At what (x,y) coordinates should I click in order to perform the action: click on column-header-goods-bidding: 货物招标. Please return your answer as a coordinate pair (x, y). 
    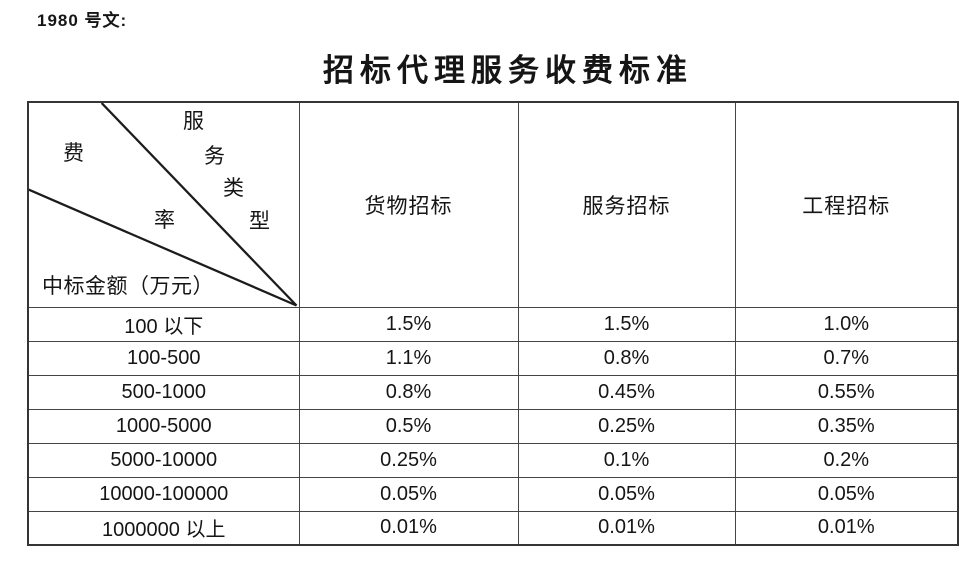
    Looking at the image, I should click on (408, 204).